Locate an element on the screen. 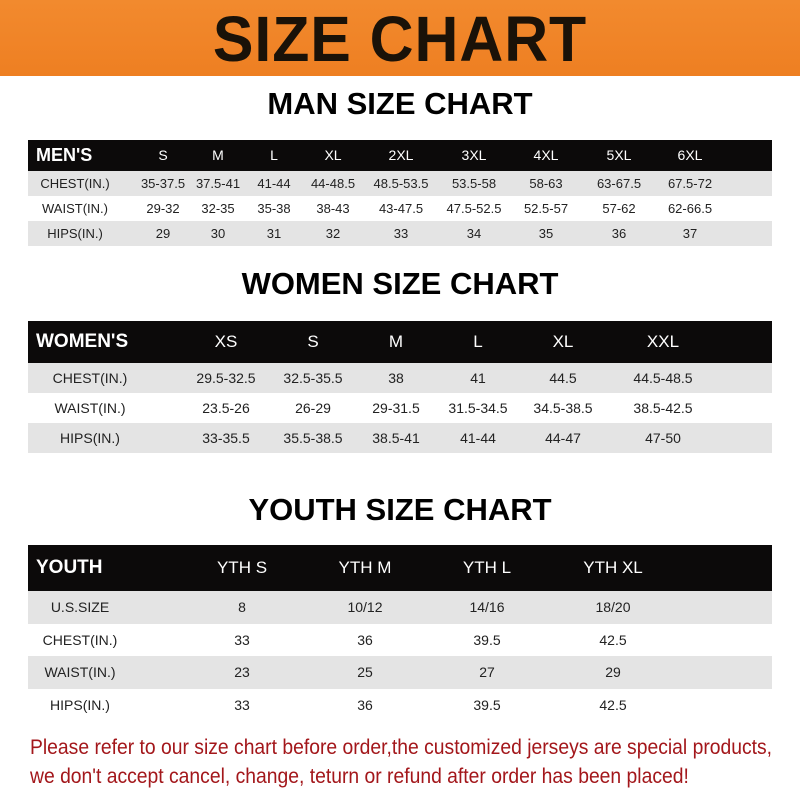 The width and height of the screenshot is (800, 800). size-value: 31.5-34.5 is located at coordinates (478, 408).